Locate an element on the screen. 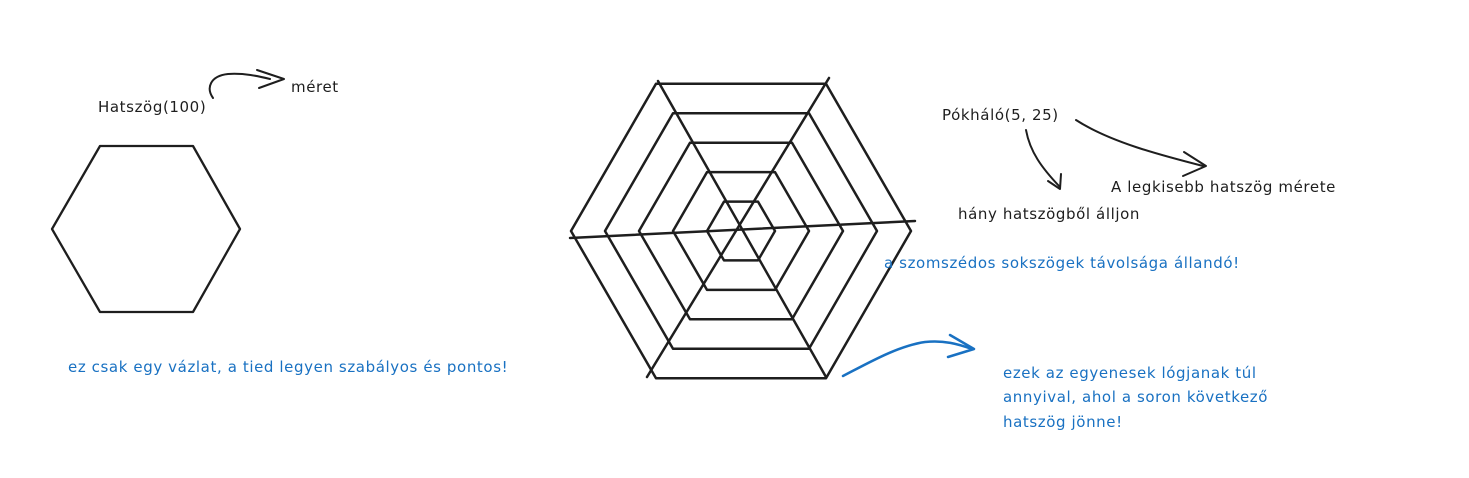 The width and height of the screenshot is (1469, 478). web-spoke-diagonal-up is located at coordinates (738, 227).